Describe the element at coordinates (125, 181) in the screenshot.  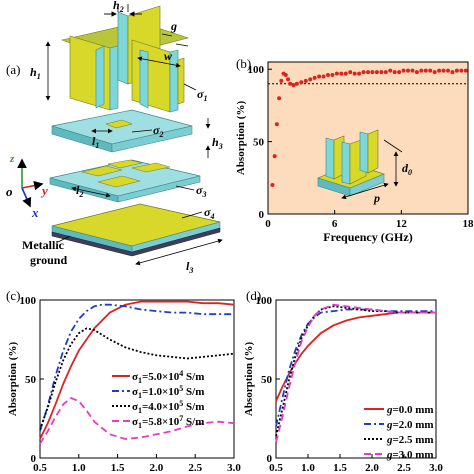
I see `layer-3-plate` at that location.